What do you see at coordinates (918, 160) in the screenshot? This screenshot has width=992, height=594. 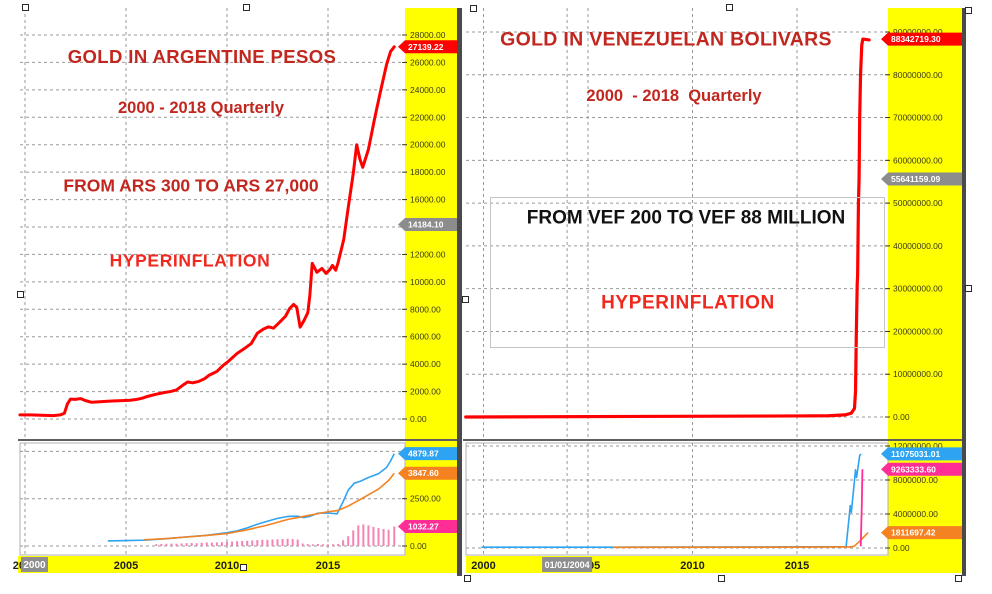 I see `y-axis-label: 60000000.00` at bounding box center [918, 160].